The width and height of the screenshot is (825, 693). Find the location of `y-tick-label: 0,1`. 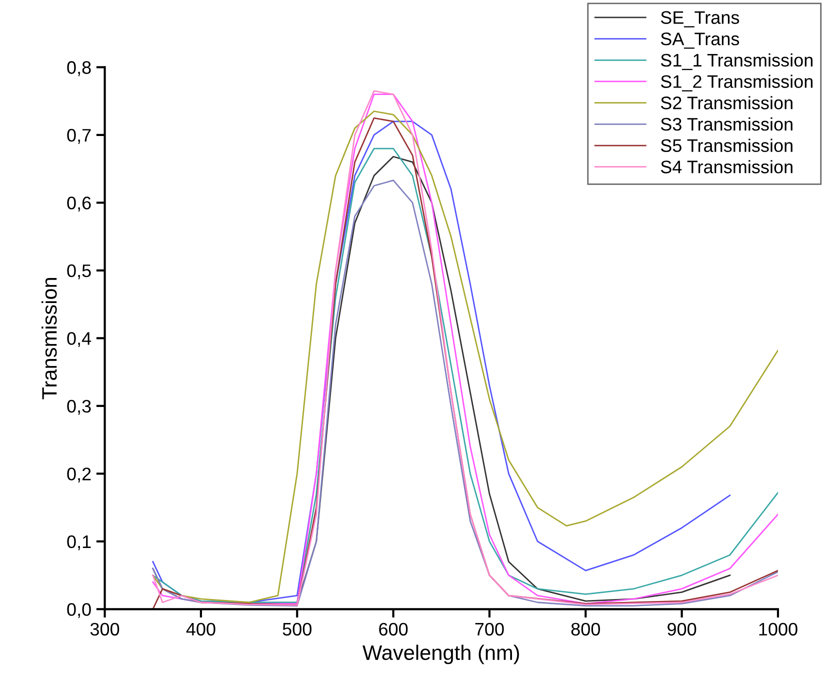

y-tick-label: 0,1 is located at coordinates (79, 542).